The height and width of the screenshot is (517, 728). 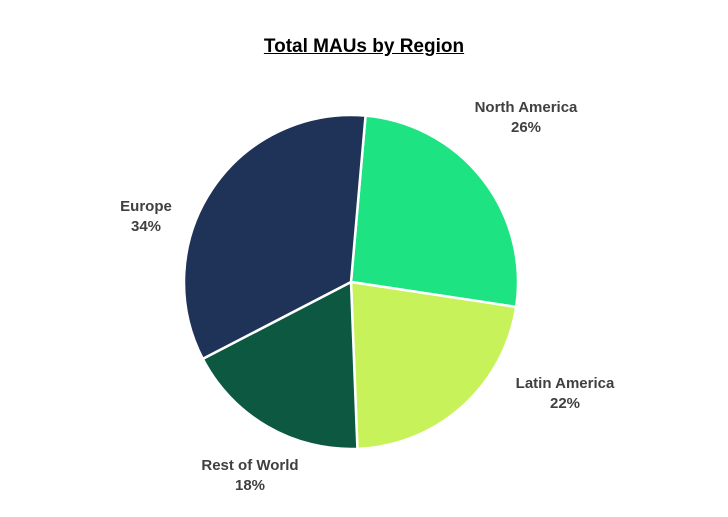 I want to click on pie-slice-latin-america, so click(x=433, y=365).